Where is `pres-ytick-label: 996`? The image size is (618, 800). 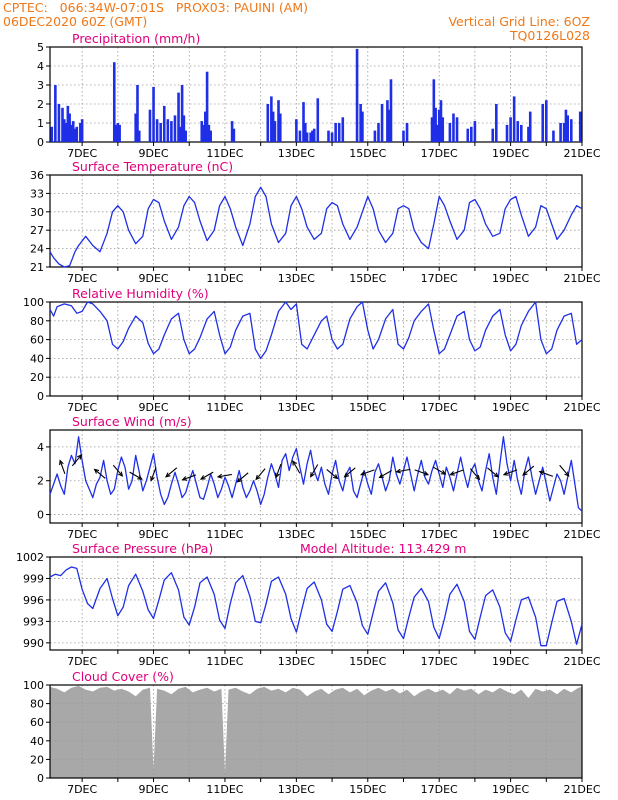
pres-ytick-label: 996 is located at coordinates (33, 600).